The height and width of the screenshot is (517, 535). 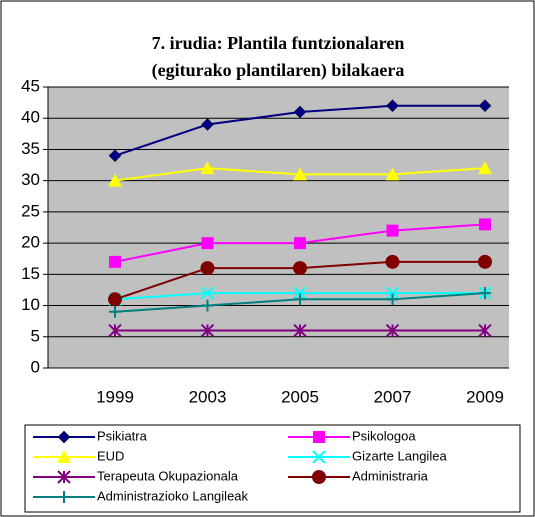 What do you see at coordinates (168, 475) in the screenshot?
I see `legend-label: Terapeuta Okupazionala` at bounding box center [168, 475].